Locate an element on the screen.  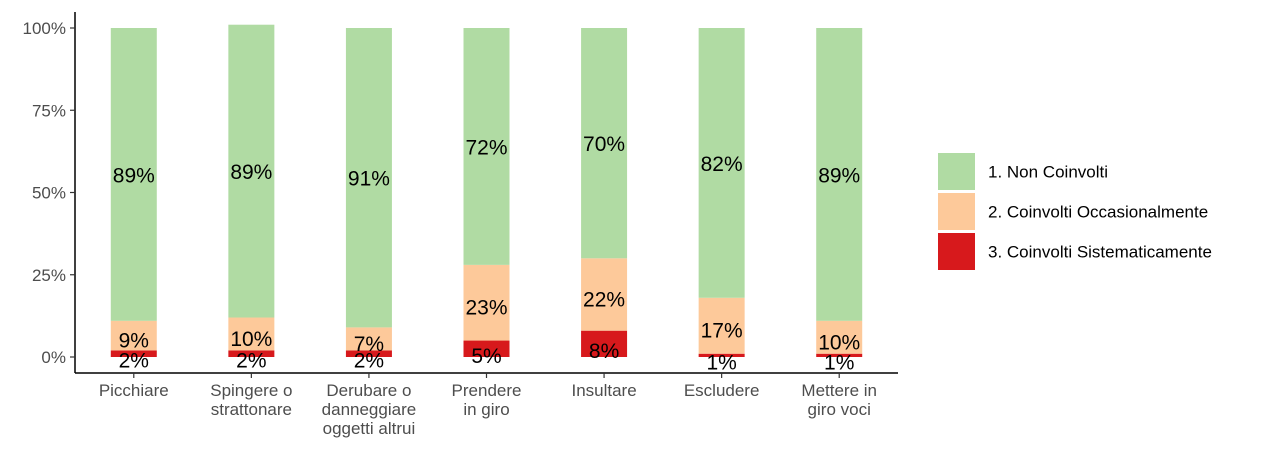
data-label: 91% is located at coordinates (369, 179).